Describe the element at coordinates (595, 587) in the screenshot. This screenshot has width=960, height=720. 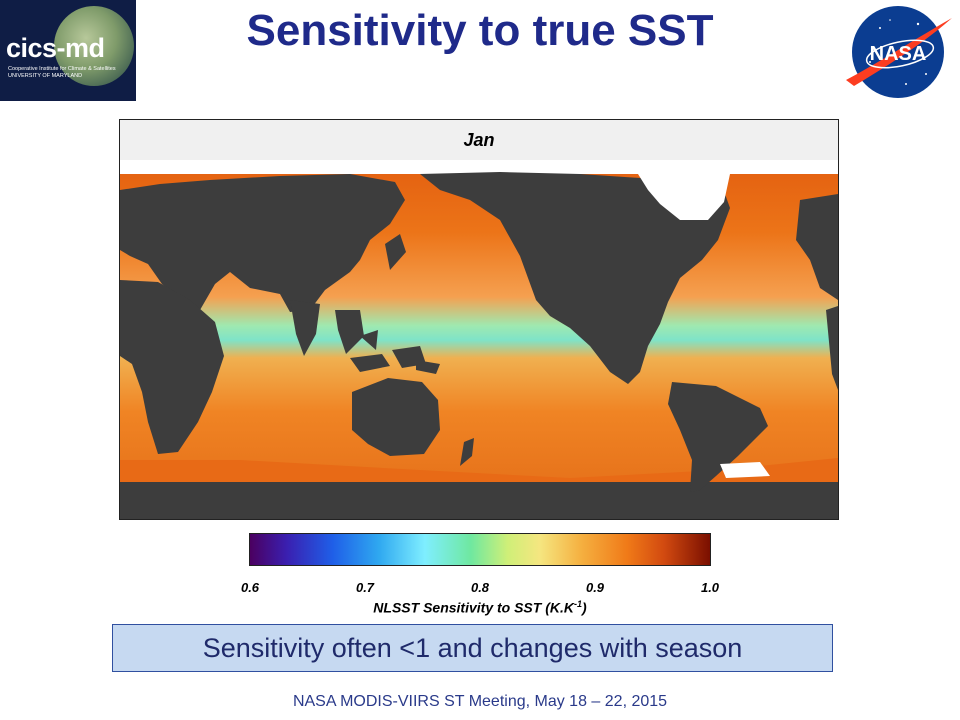
I see `colorbar-tick: 0.9` at that location.